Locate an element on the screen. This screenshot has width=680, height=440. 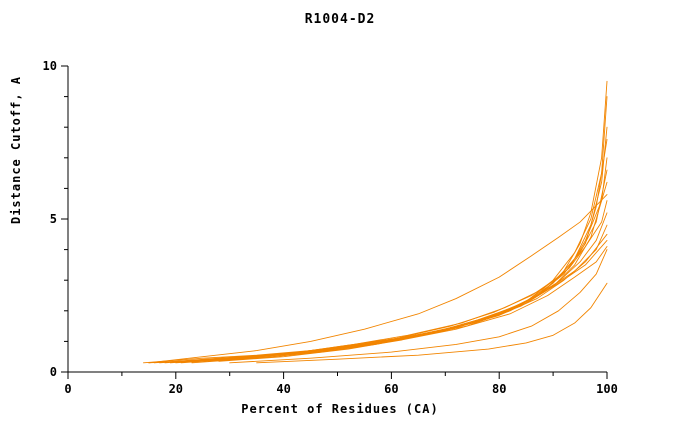
x-tick-label: 100 is located at coordinates (607, 389).